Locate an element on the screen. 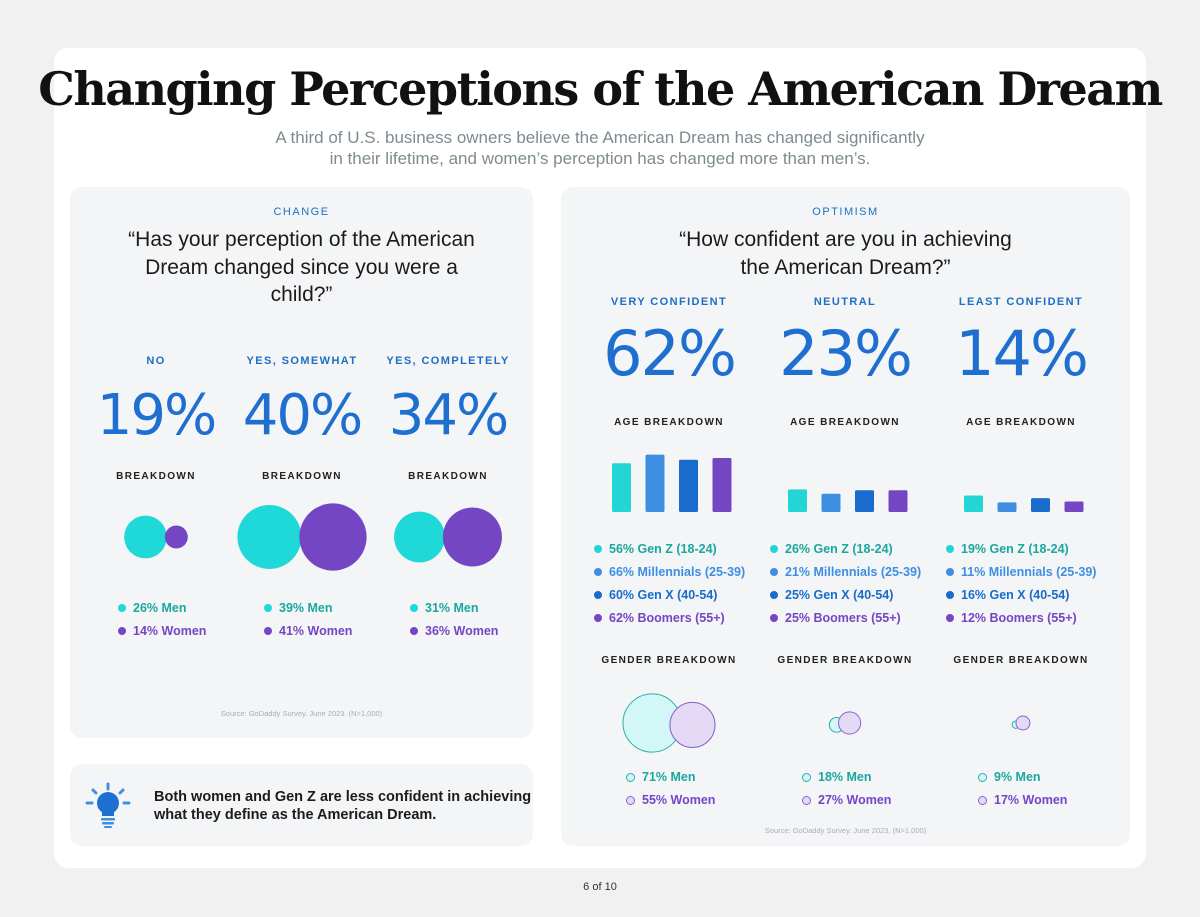  confidence-percent: 23% is located at coordinates (846, 353).